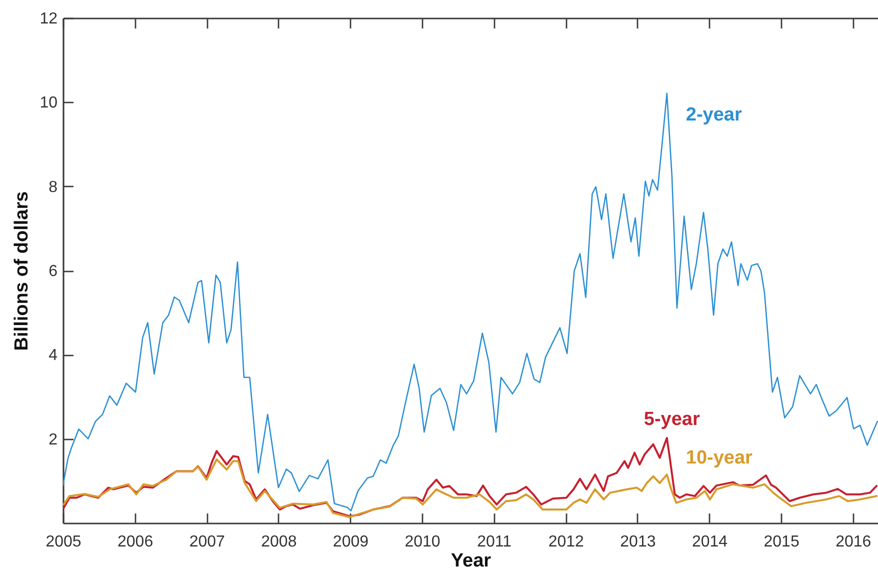 Image resolution: width=878 pixels, height=575 pixels. Describe the element at coordinates (714, 115) in the screenshot. I see `series-label: 2-year` at that location.